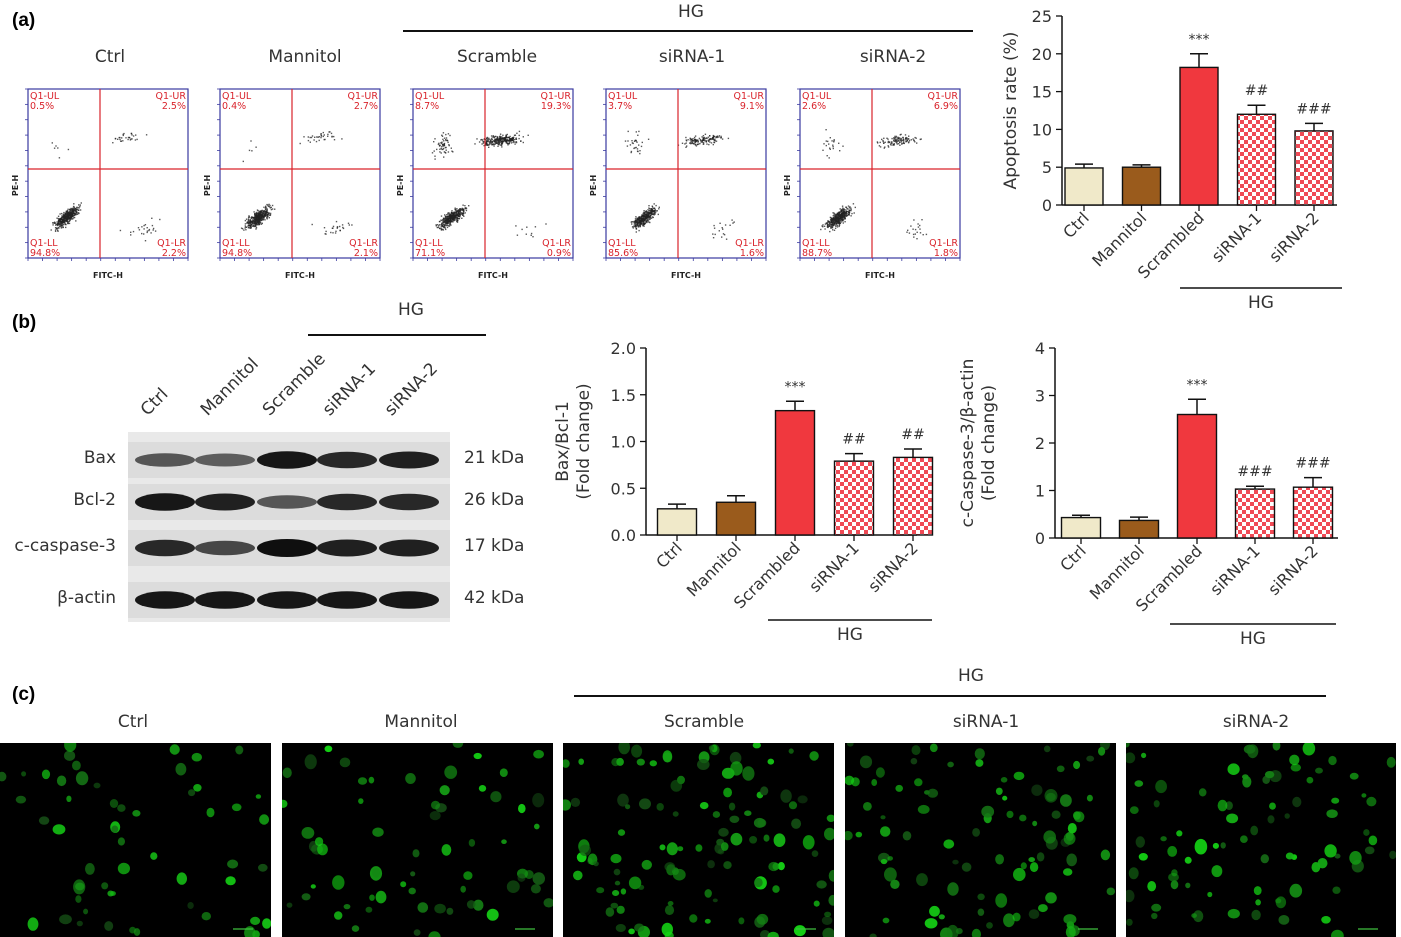  Describe the element at coordinates (497, 57) in the screenshot. I see `flow-title-2: Scramble` at that location.